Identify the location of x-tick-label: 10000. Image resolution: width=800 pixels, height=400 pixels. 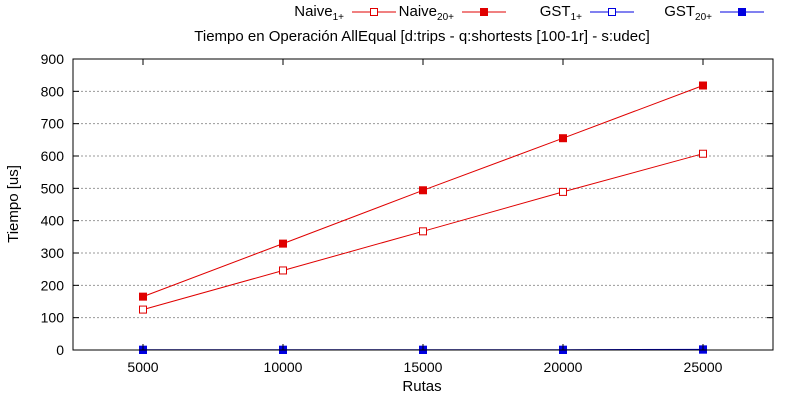
(283, 367).